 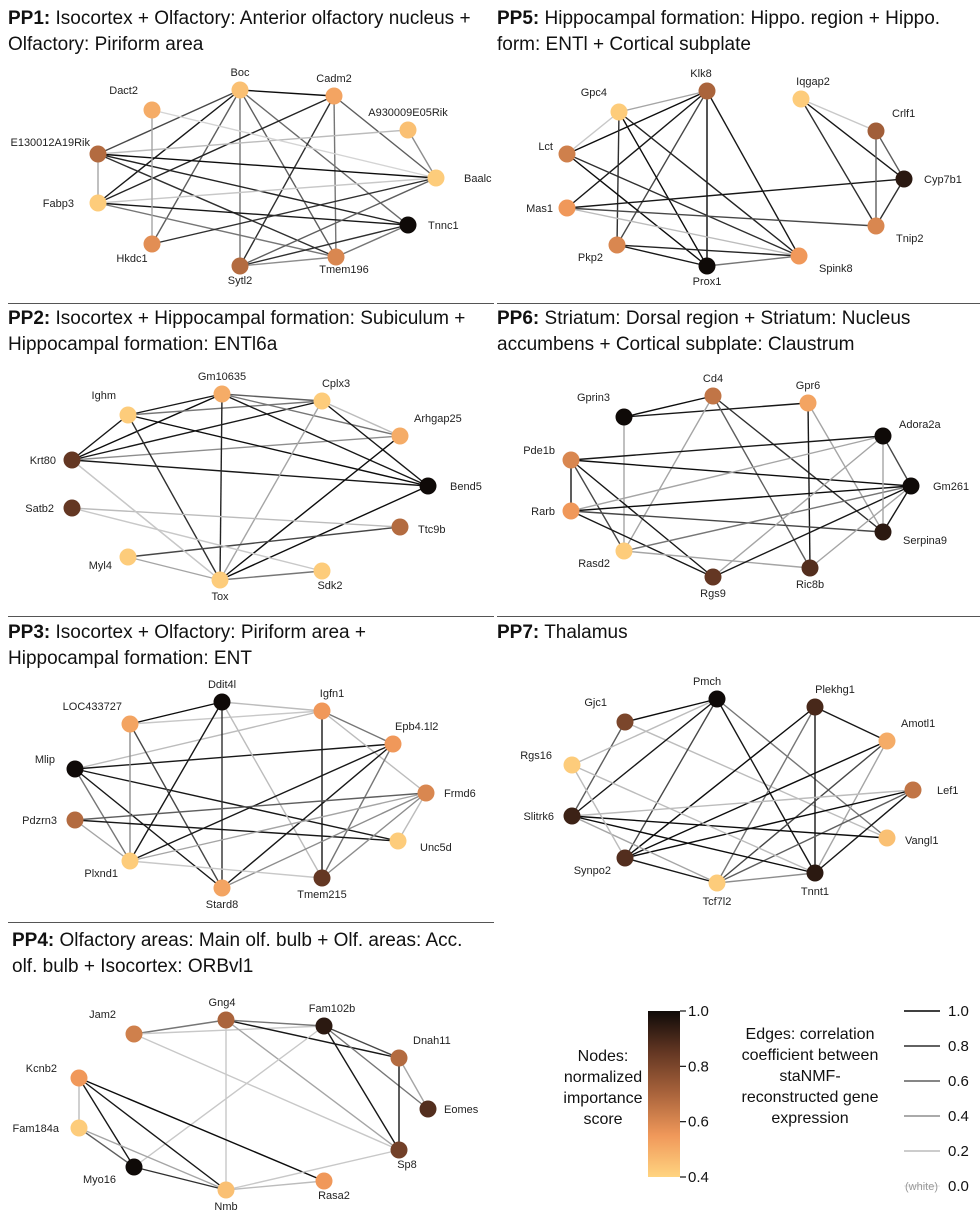 I want to click on divider, so click(x=251, y=922).